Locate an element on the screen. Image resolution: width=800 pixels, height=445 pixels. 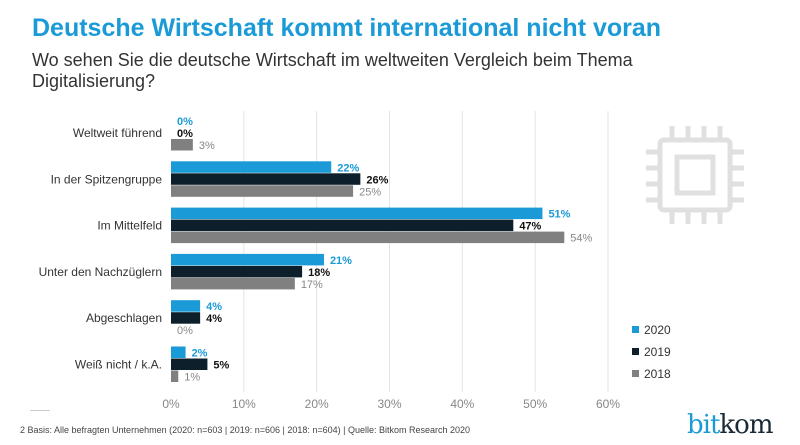
data-label-2019: 47% is located at coordinates (530, 227).